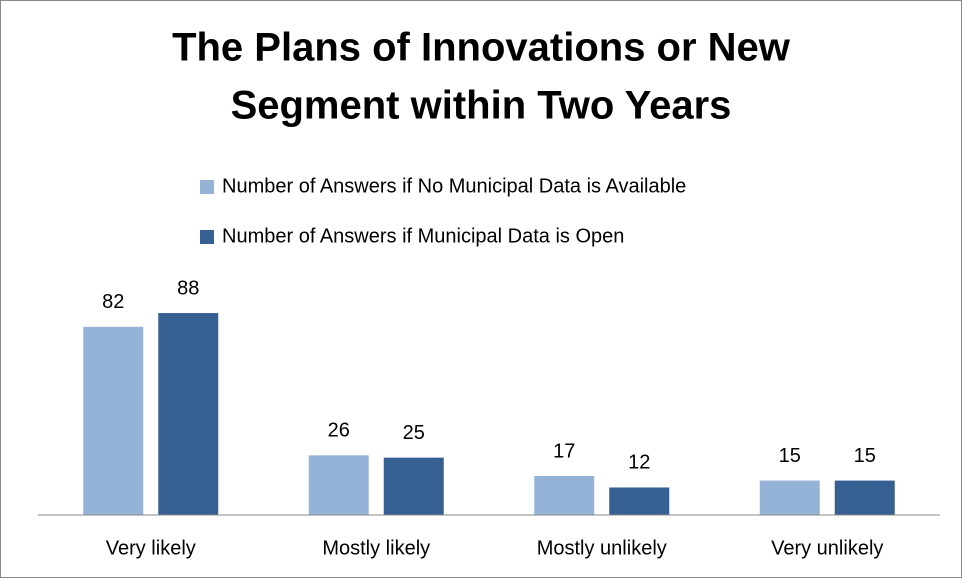 This screenshot has width=963, height=579. Describe the element at coordinates (602, 548) in the screenshot. I see `x-tick-label: Mostly unlikely` at that location.